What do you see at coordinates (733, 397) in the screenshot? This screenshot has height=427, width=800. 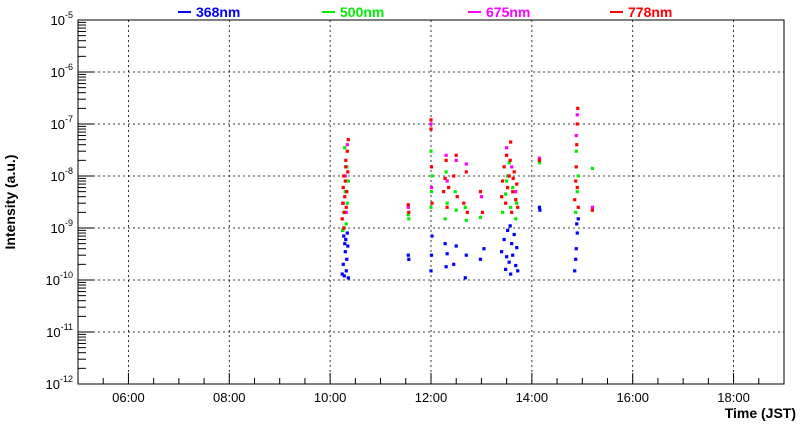 I see `x-tick-label: 18:00` at bounding box center [733, 397].